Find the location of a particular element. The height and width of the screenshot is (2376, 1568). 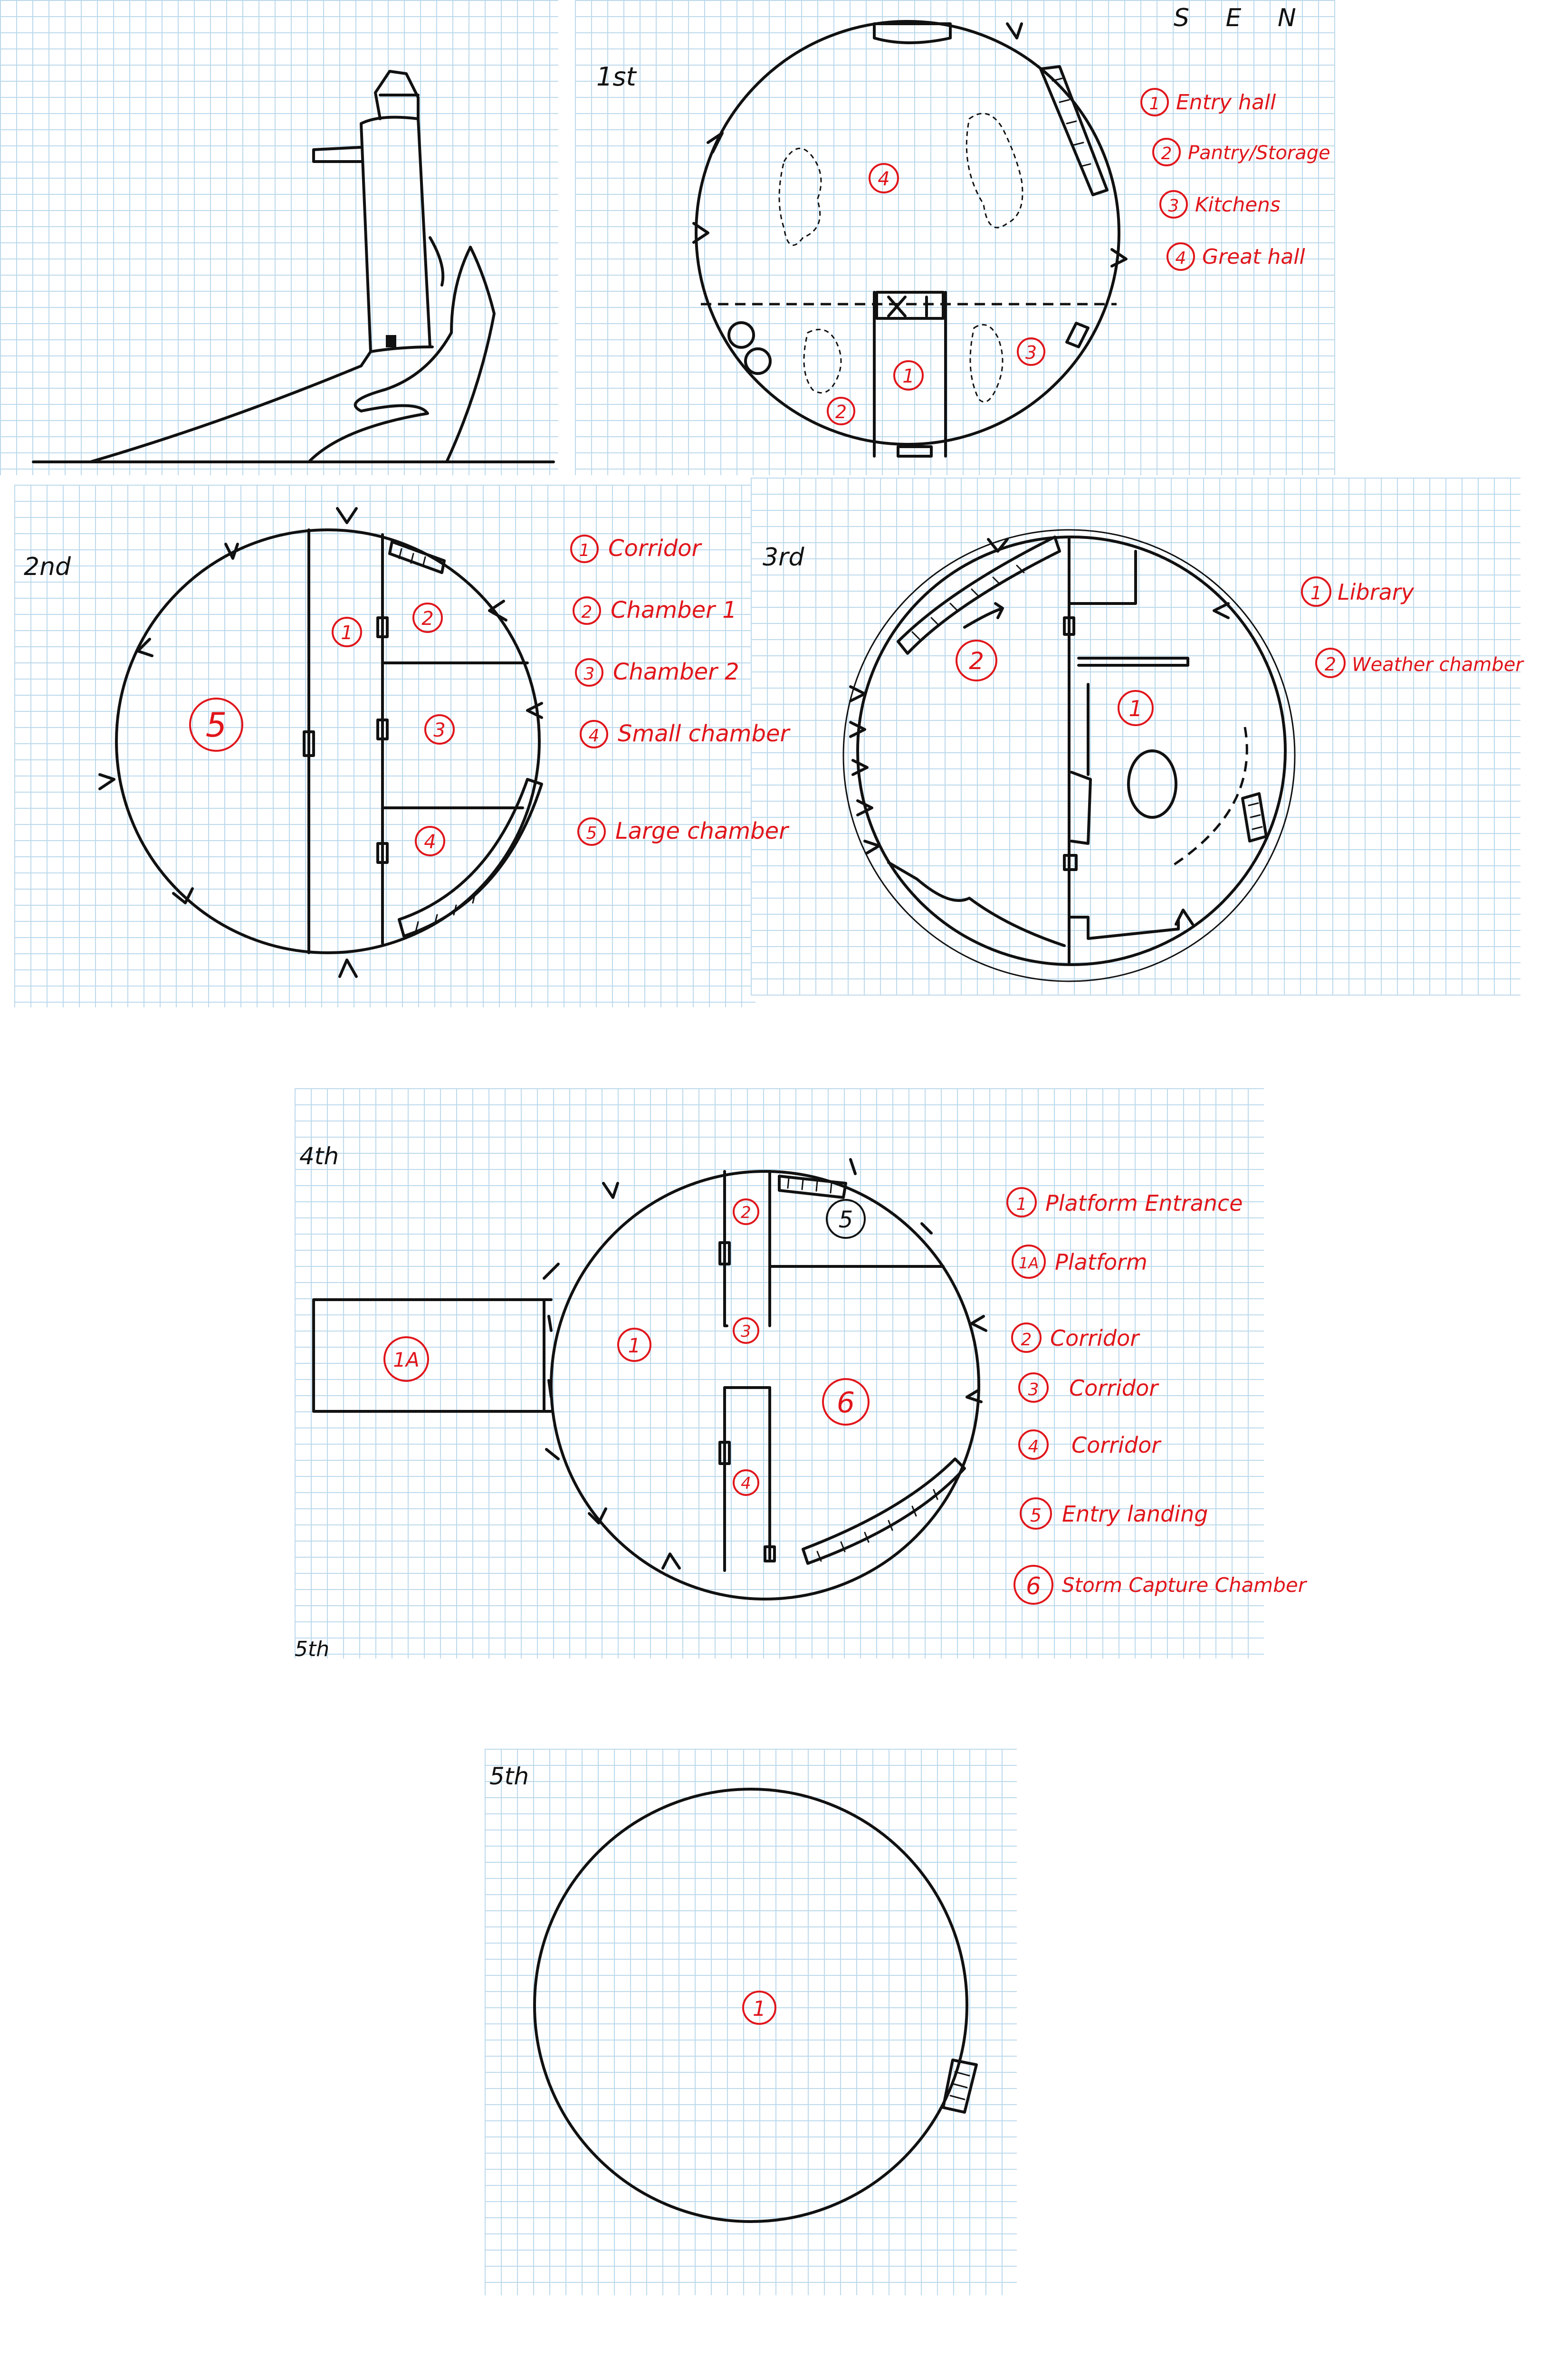

third-floor-label: 3rd is located at coordinates (784, 557).